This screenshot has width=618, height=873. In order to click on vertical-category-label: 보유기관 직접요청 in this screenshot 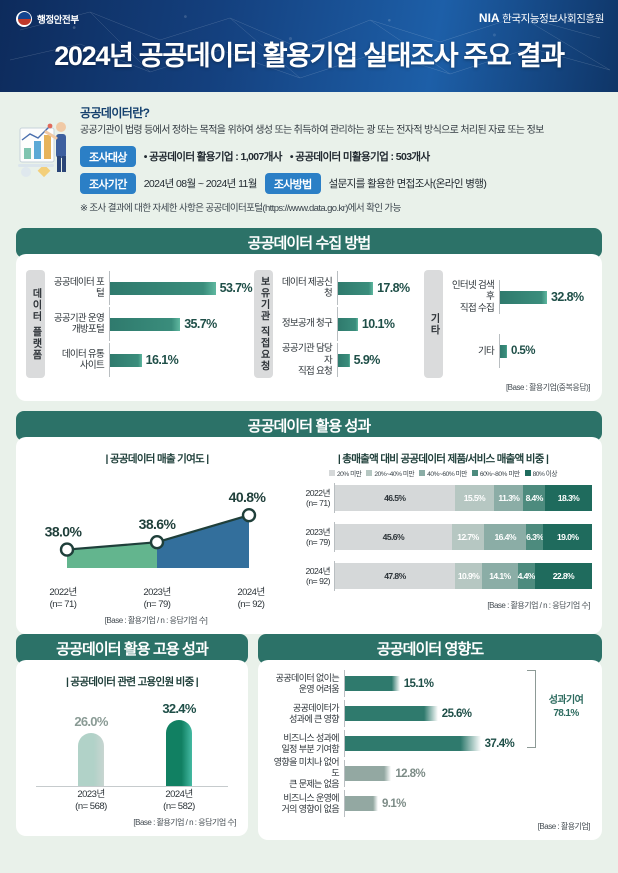, I will do `click(264, 324)`.